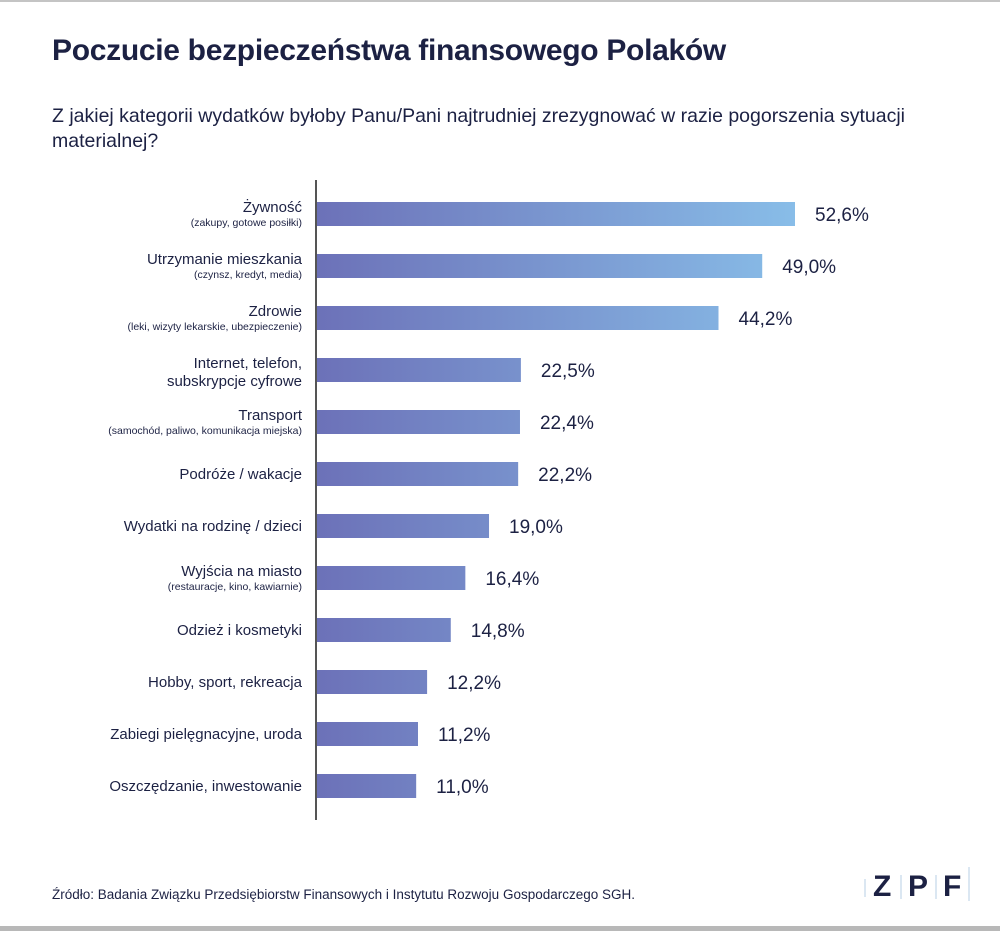  I want to click on category-label: Transport, so click(270, 415).